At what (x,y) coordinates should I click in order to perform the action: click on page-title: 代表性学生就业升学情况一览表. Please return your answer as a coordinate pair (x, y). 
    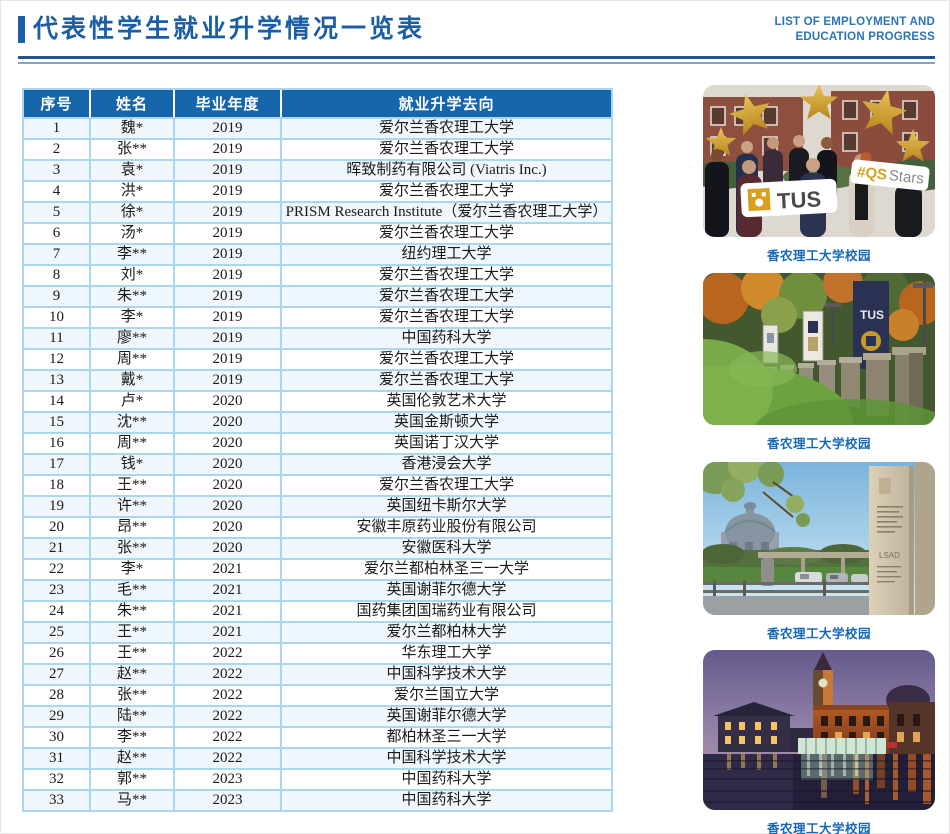
    Looking at the image, I should click on (229, 29).